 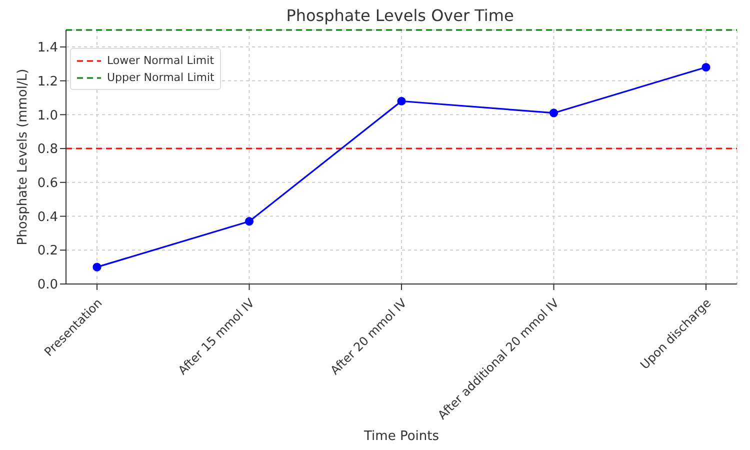 I want to click on y-tick-label: 0.0, so click(x=47, y=285).